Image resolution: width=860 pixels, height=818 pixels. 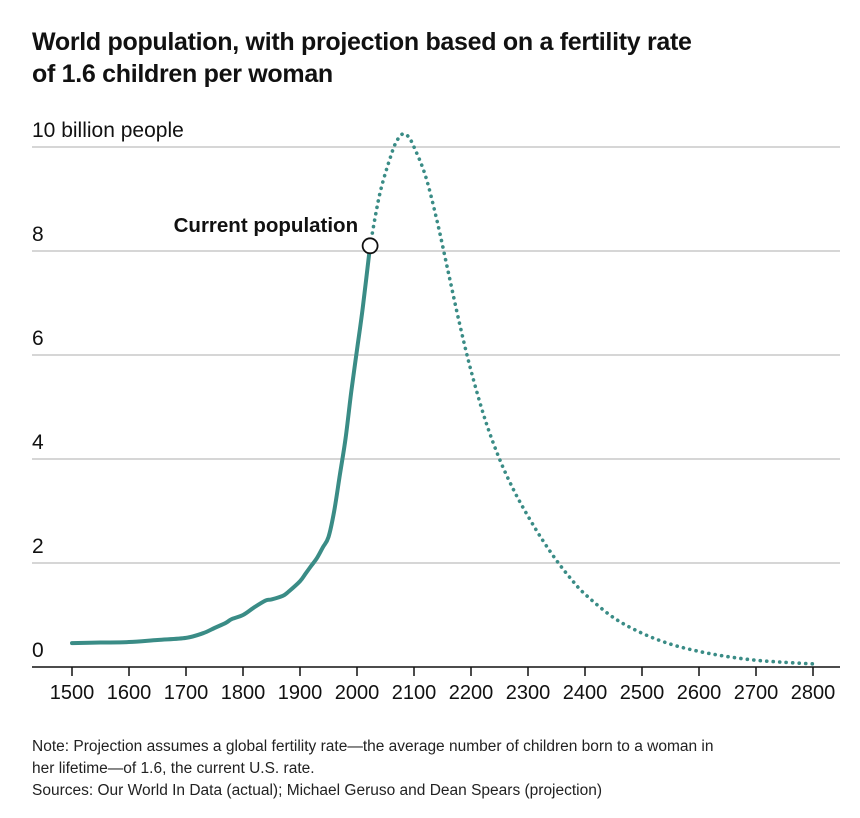 I want to click on x-tick-label-1500: 1500, so click(x=72, y=693).